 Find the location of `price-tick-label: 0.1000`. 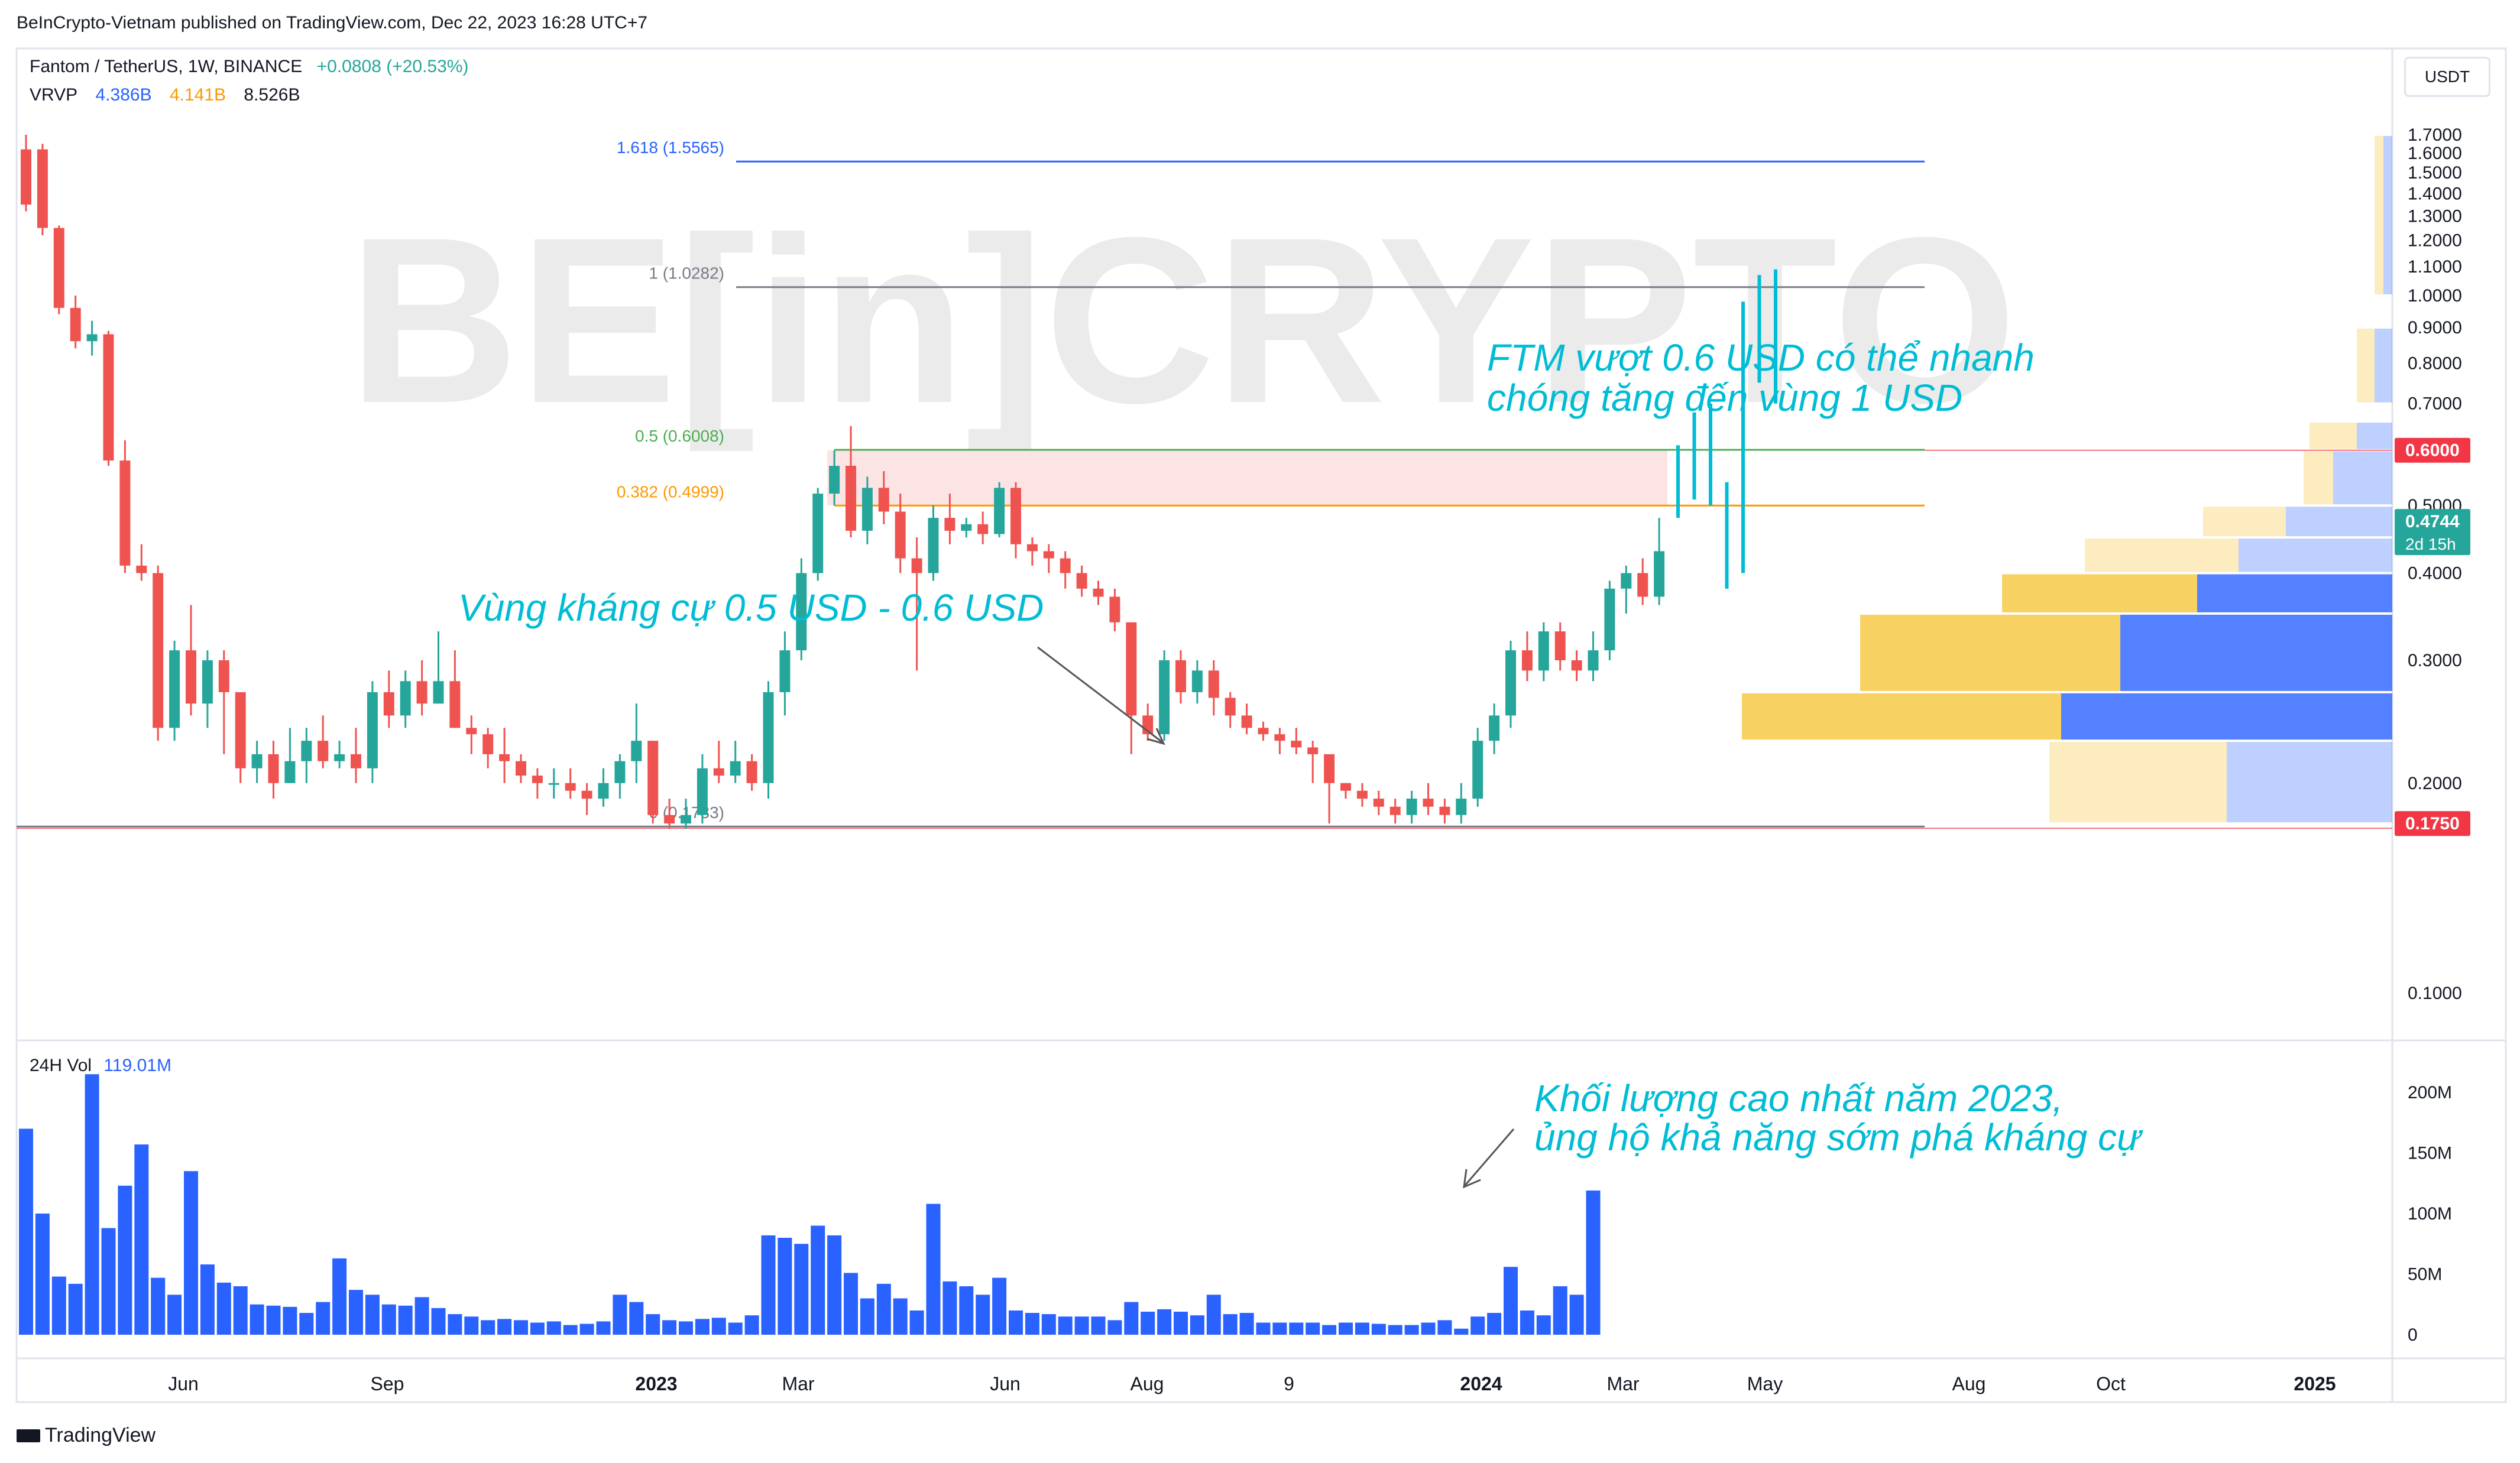

price-tick-label: 0.1000 is located at coordinates (2435, 994).